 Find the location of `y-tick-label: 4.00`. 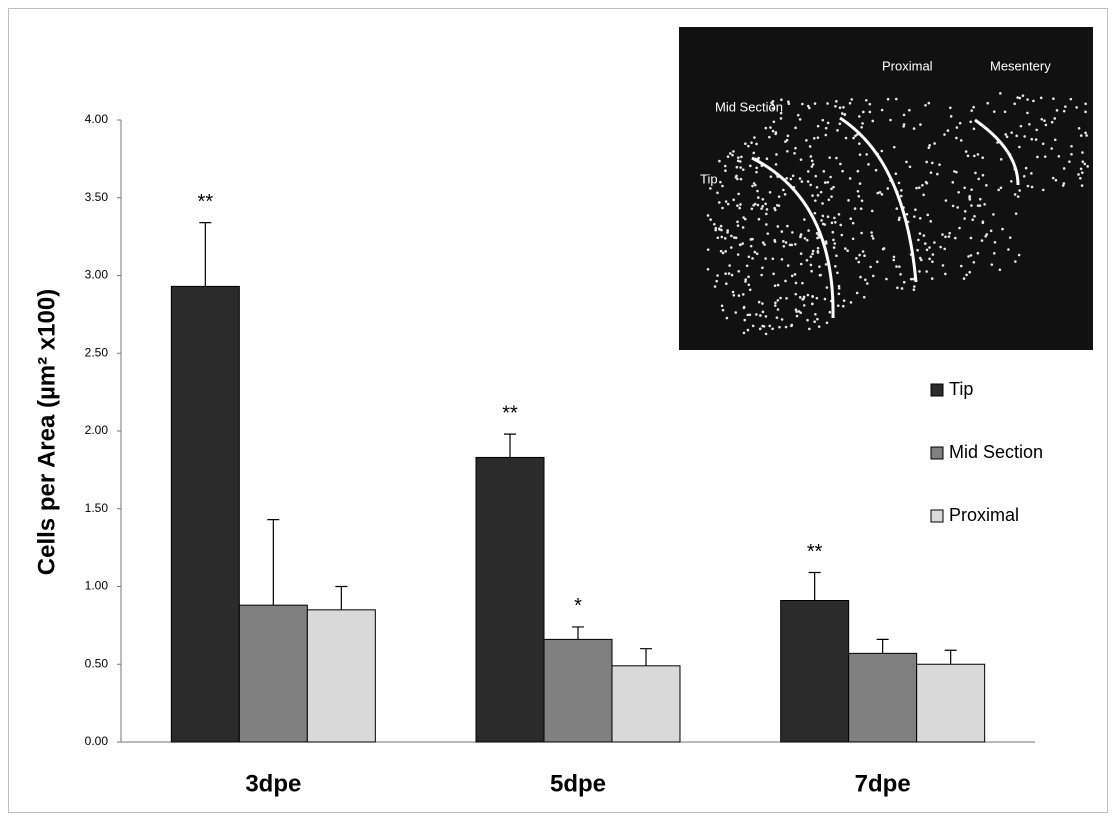

y-tick-label: 4.00 is located at coordinates (97, 119).